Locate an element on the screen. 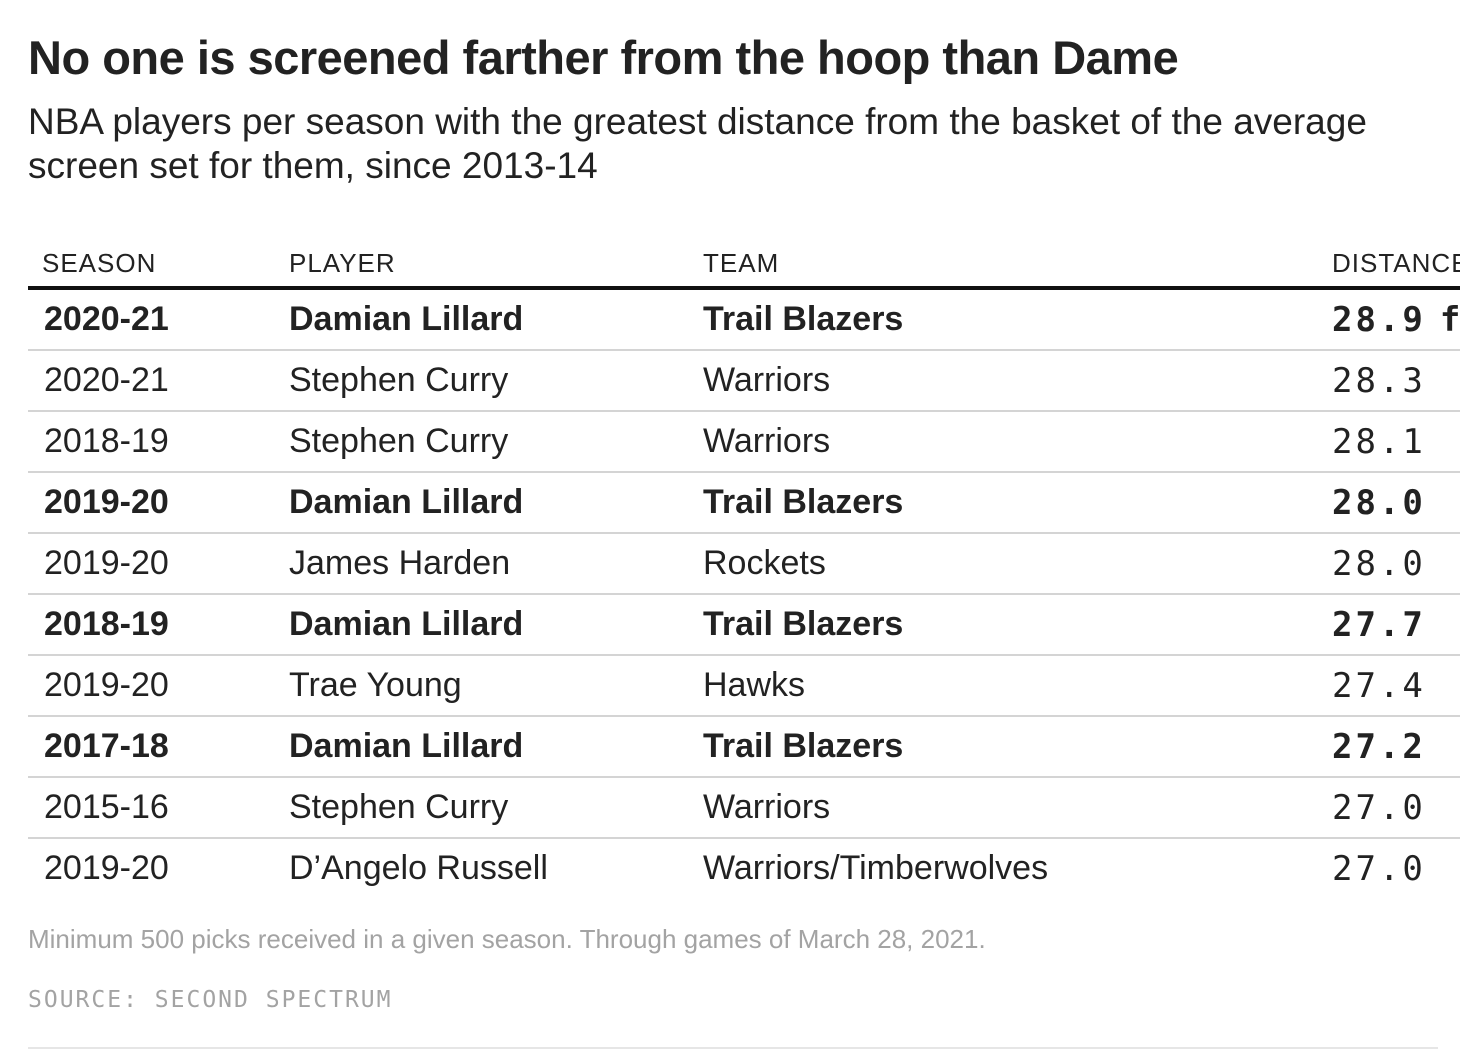 This screenshot has width=1460, height=1051. source-label: SOURCE: is located at coordinates (83, 1000).